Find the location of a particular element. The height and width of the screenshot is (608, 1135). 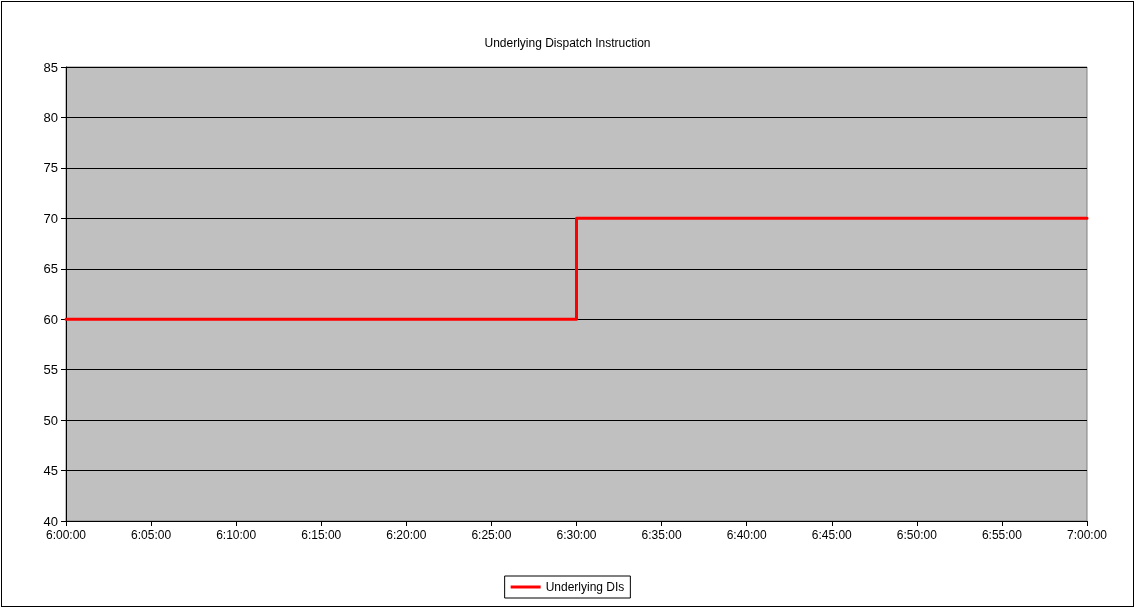

x-tick-label: 6:30:00 is located at coordinates (576, 535).